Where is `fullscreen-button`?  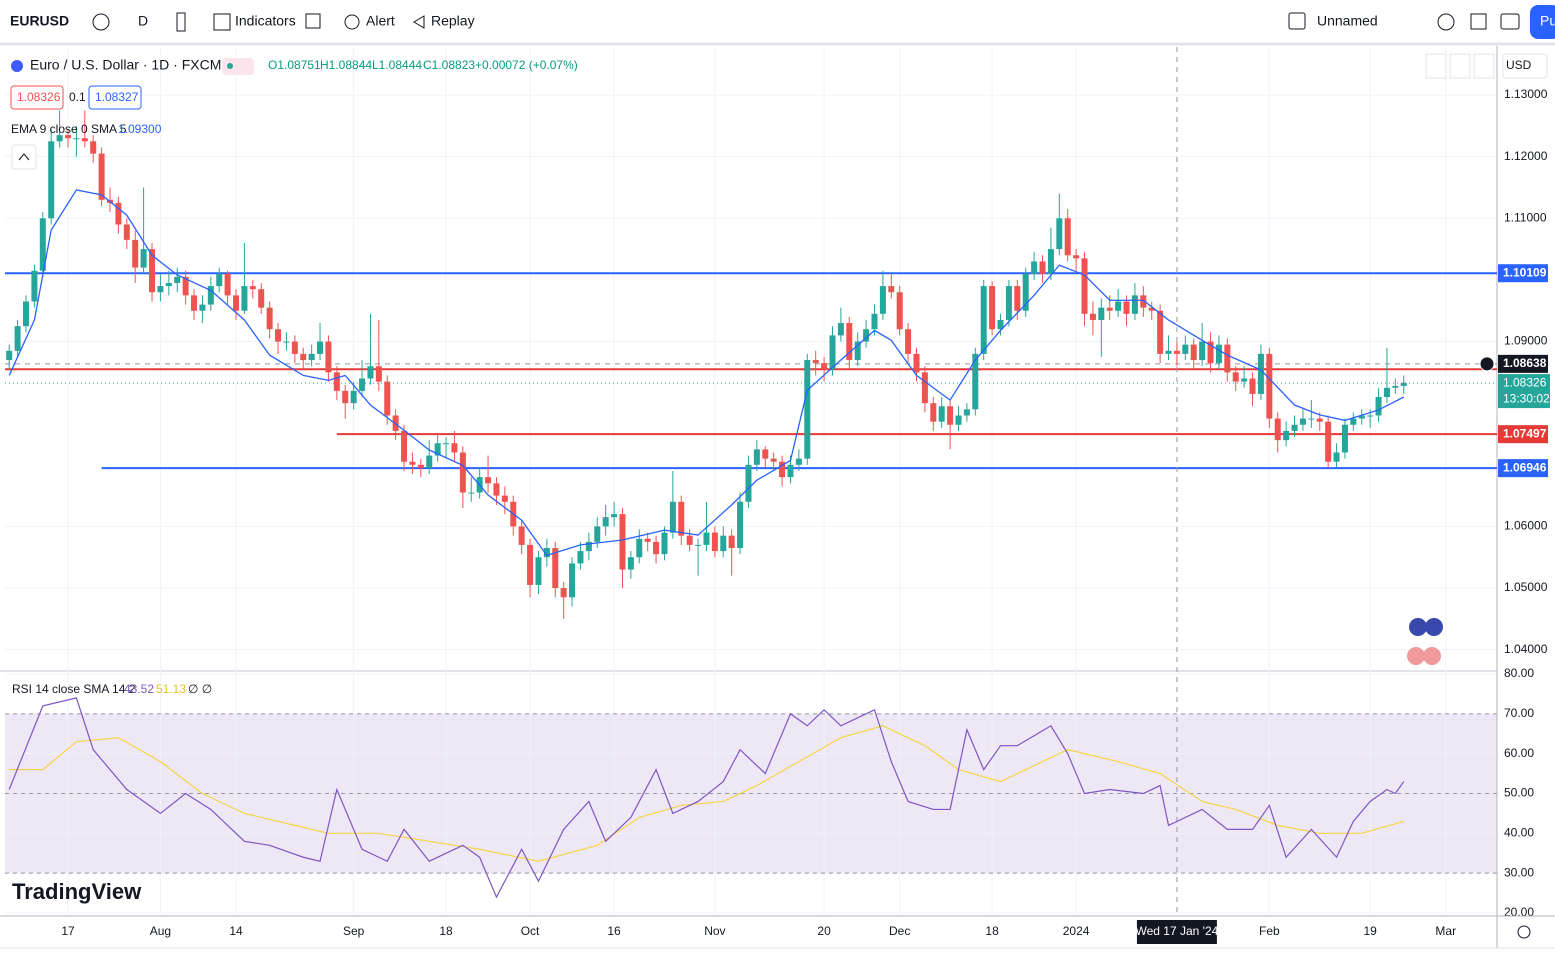
fullscreen-button is located at coordinates (1478, 21).